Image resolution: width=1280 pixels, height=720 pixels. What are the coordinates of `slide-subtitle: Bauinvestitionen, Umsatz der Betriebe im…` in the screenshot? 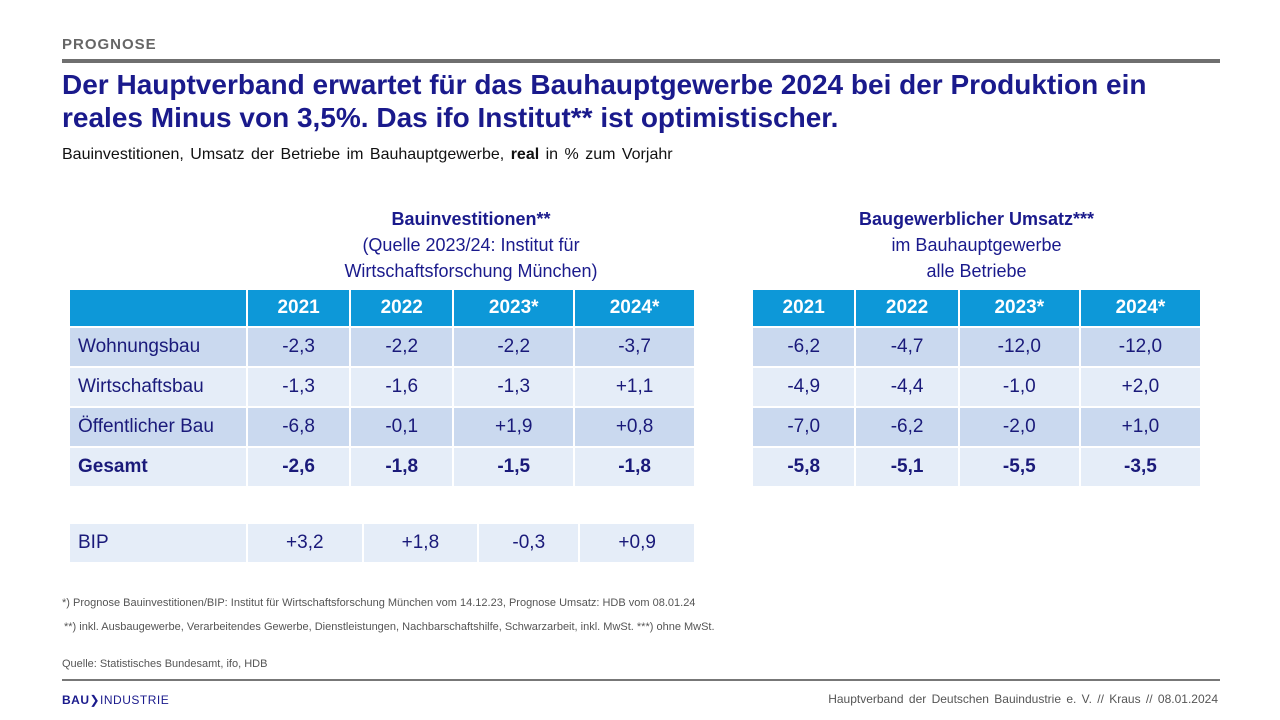 It's located at (367, 155).